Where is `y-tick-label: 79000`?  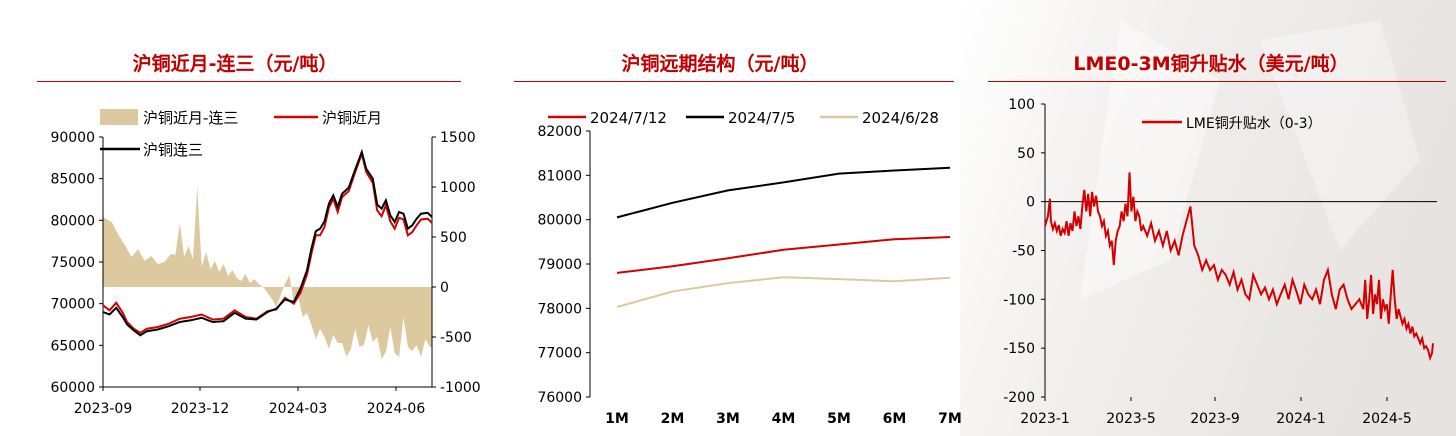 y-tick-label: 79000 is located at coordinates (559, 265).